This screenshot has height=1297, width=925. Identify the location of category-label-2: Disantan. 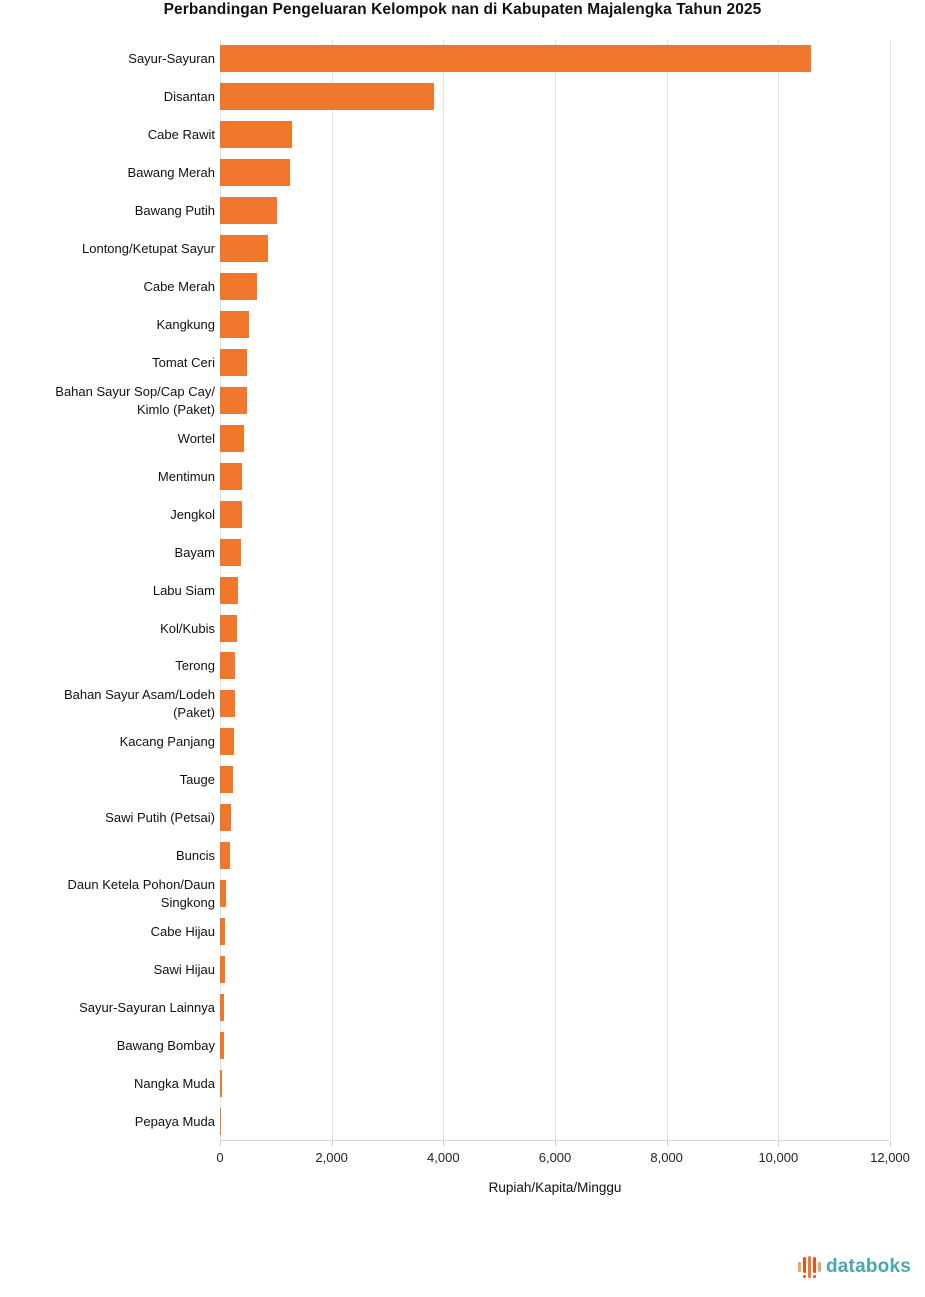
(189, 96).